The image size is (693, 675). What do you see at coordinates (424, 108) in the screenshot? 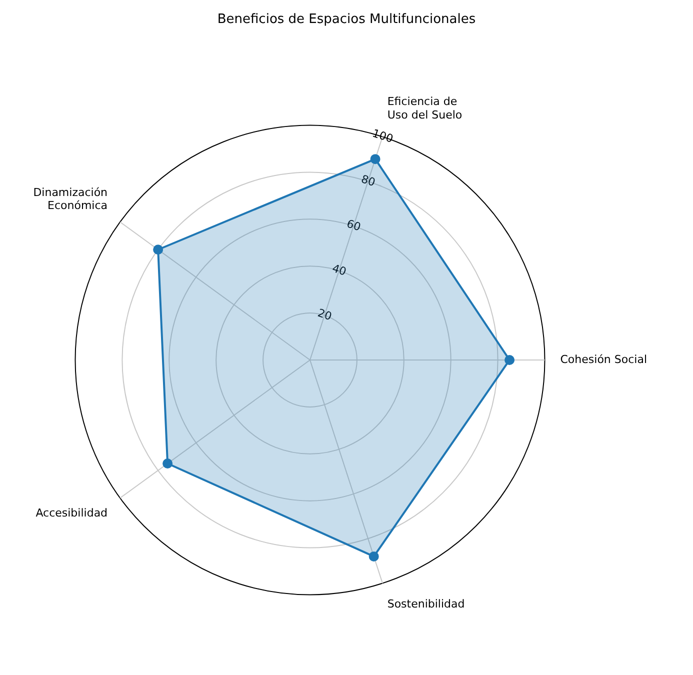
I see `spoke-label: Eficiencia de Uso del Suelo` at bounding box center [424, 108].